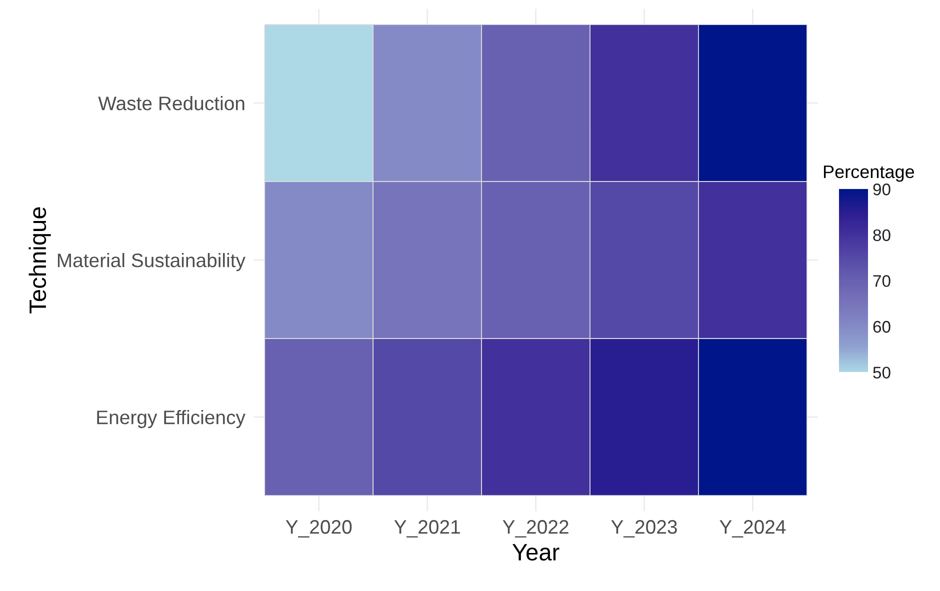 This screenshot has width=940, height=591. Describe the element at coordinates (427, 529) in the screenshot. I see `x-tick-label: Y_2021` at that location.